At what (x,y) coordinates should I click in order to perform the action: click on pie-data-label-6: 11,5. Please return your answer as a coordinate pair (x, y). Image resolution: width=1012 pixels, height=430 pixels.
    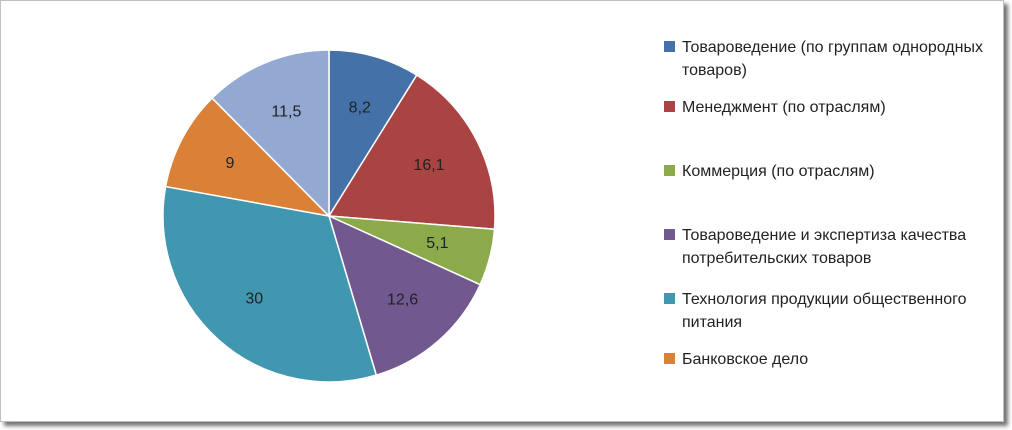
    Looking at the image, I should click on (286, 112).